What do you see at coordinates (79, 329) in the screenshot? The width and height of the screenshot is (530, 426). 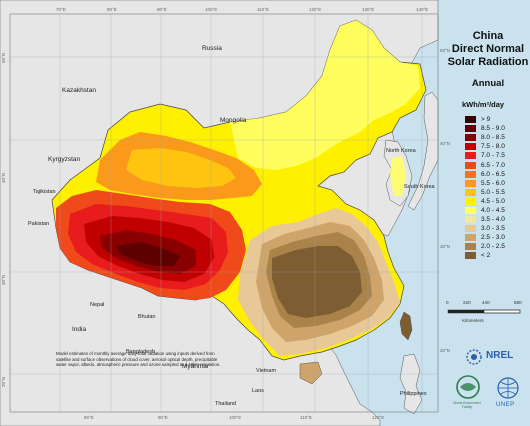 I see `country-label-india: India` at bounding box center [79, 329].